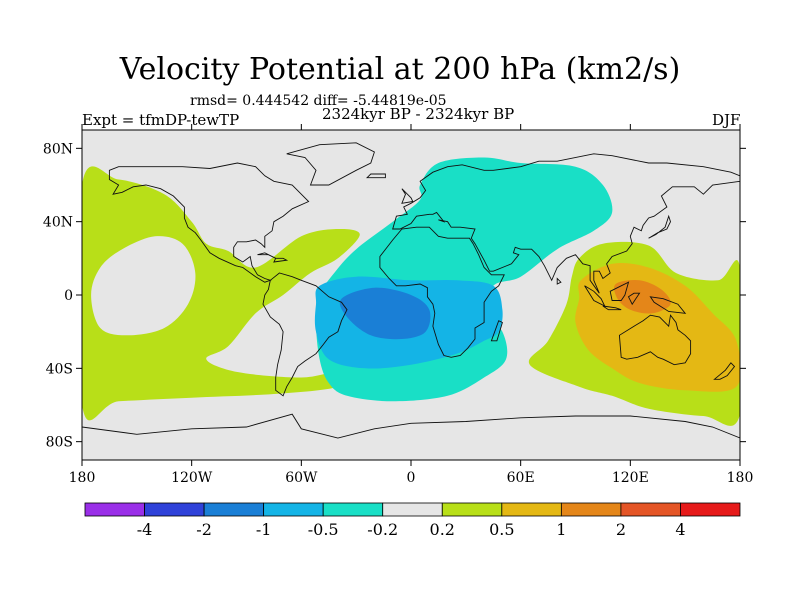 This screenshot has height=600, width=800. What do you see at coordinates (385, 313) in the screenshot?
I see `region-atlantic-core` at bounding box center [385, 313].